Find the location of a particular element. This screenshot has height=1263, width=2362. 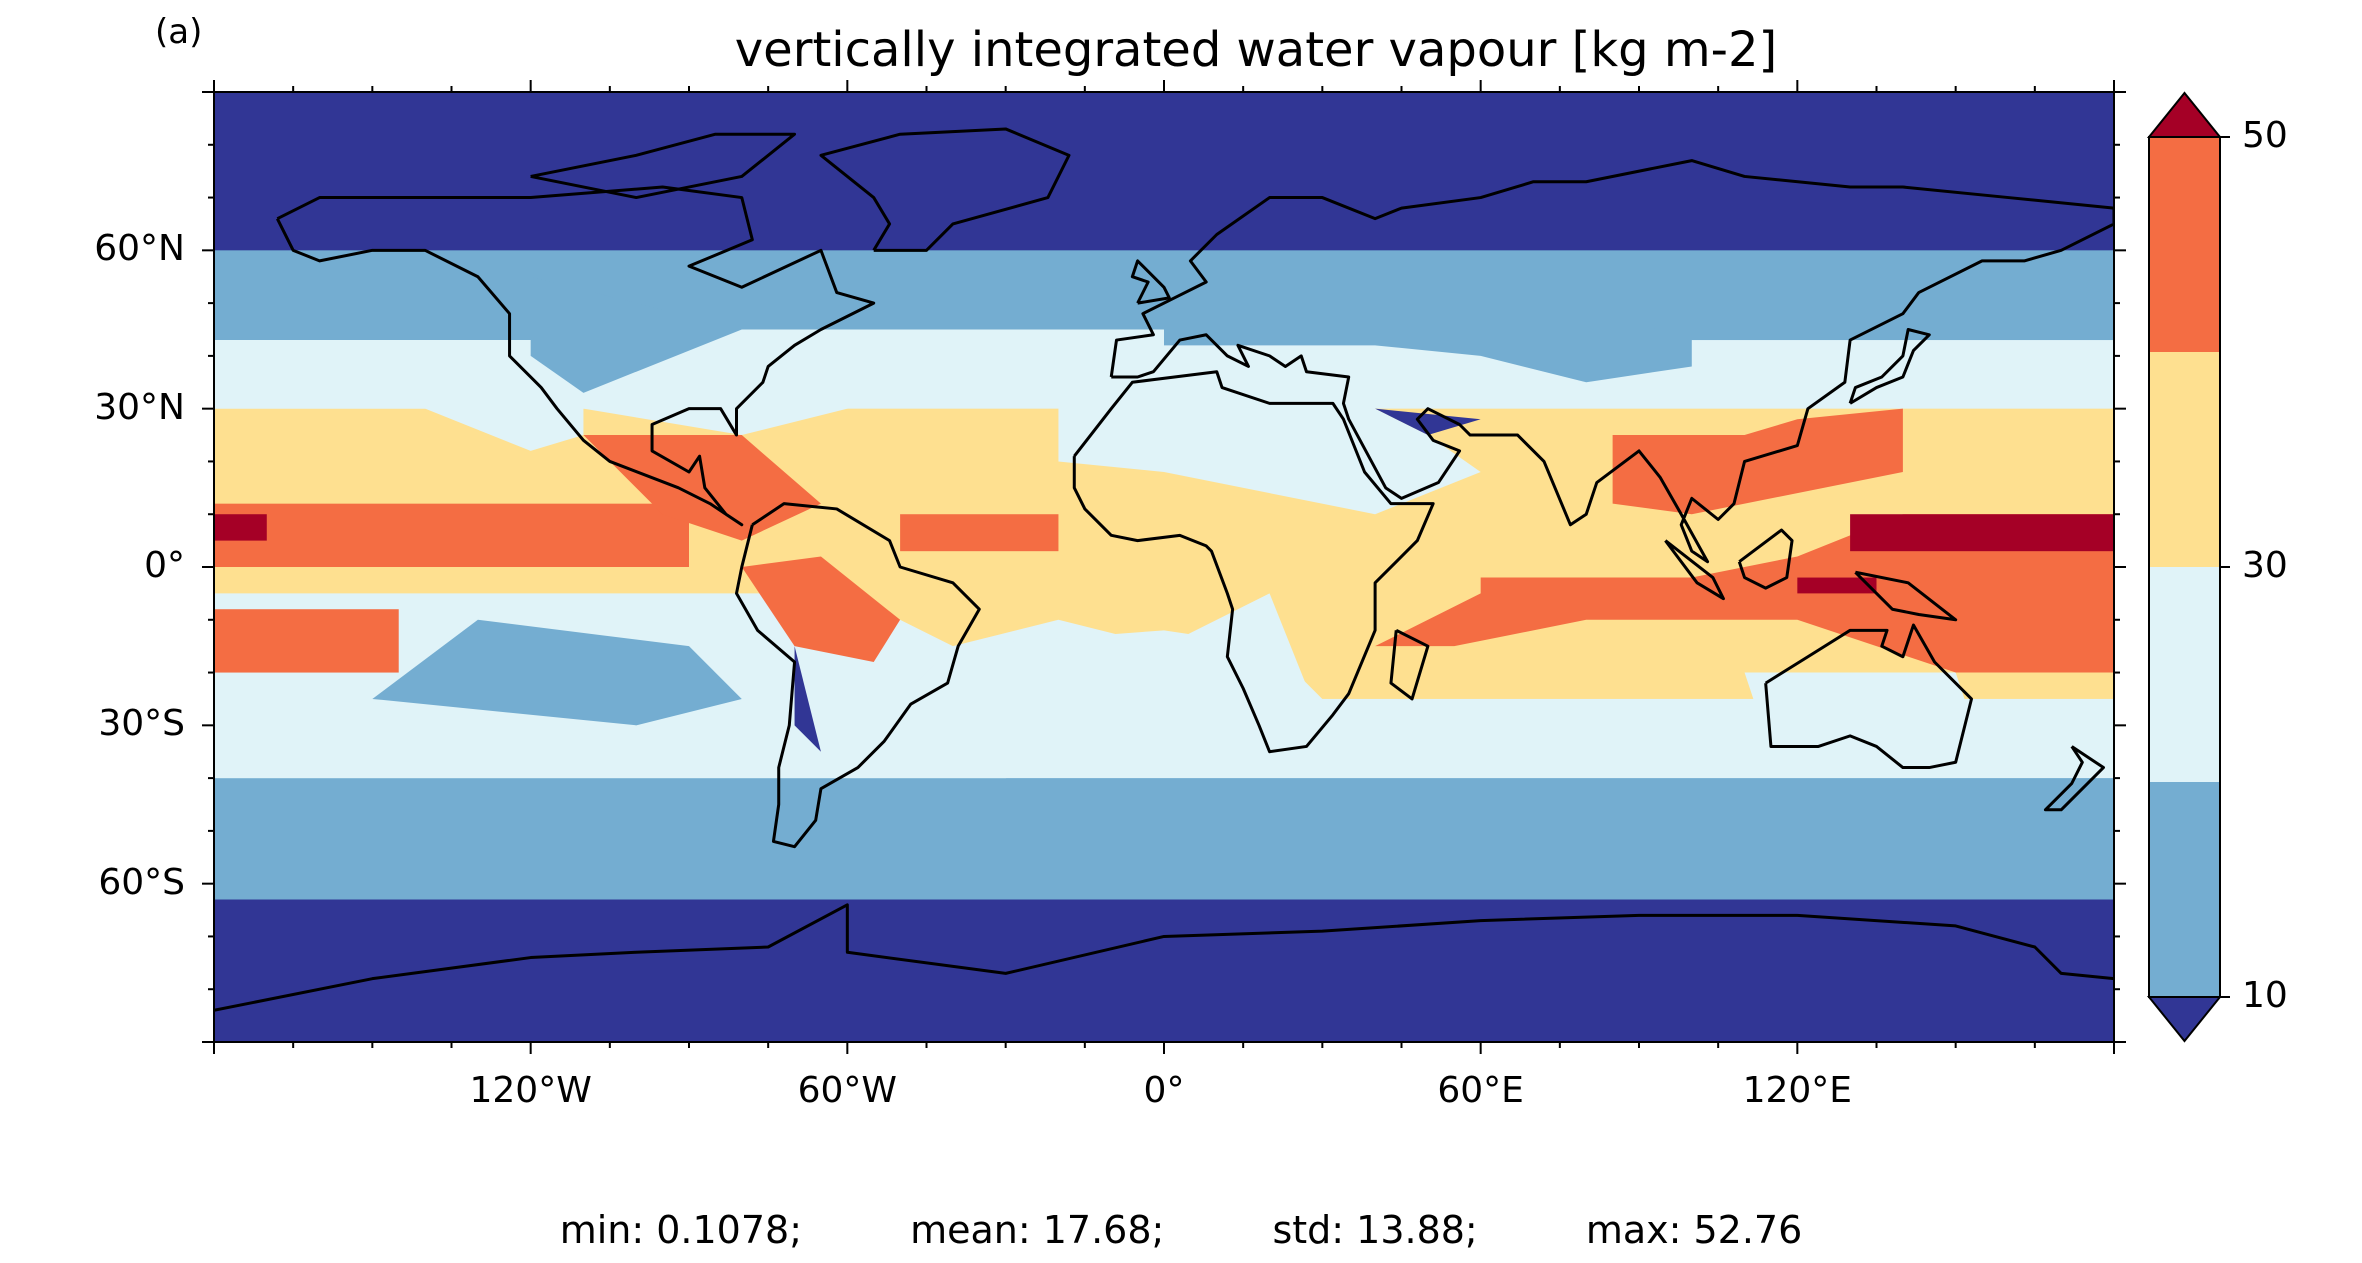

coast-sumatra is located at coordinates (1694, 570).